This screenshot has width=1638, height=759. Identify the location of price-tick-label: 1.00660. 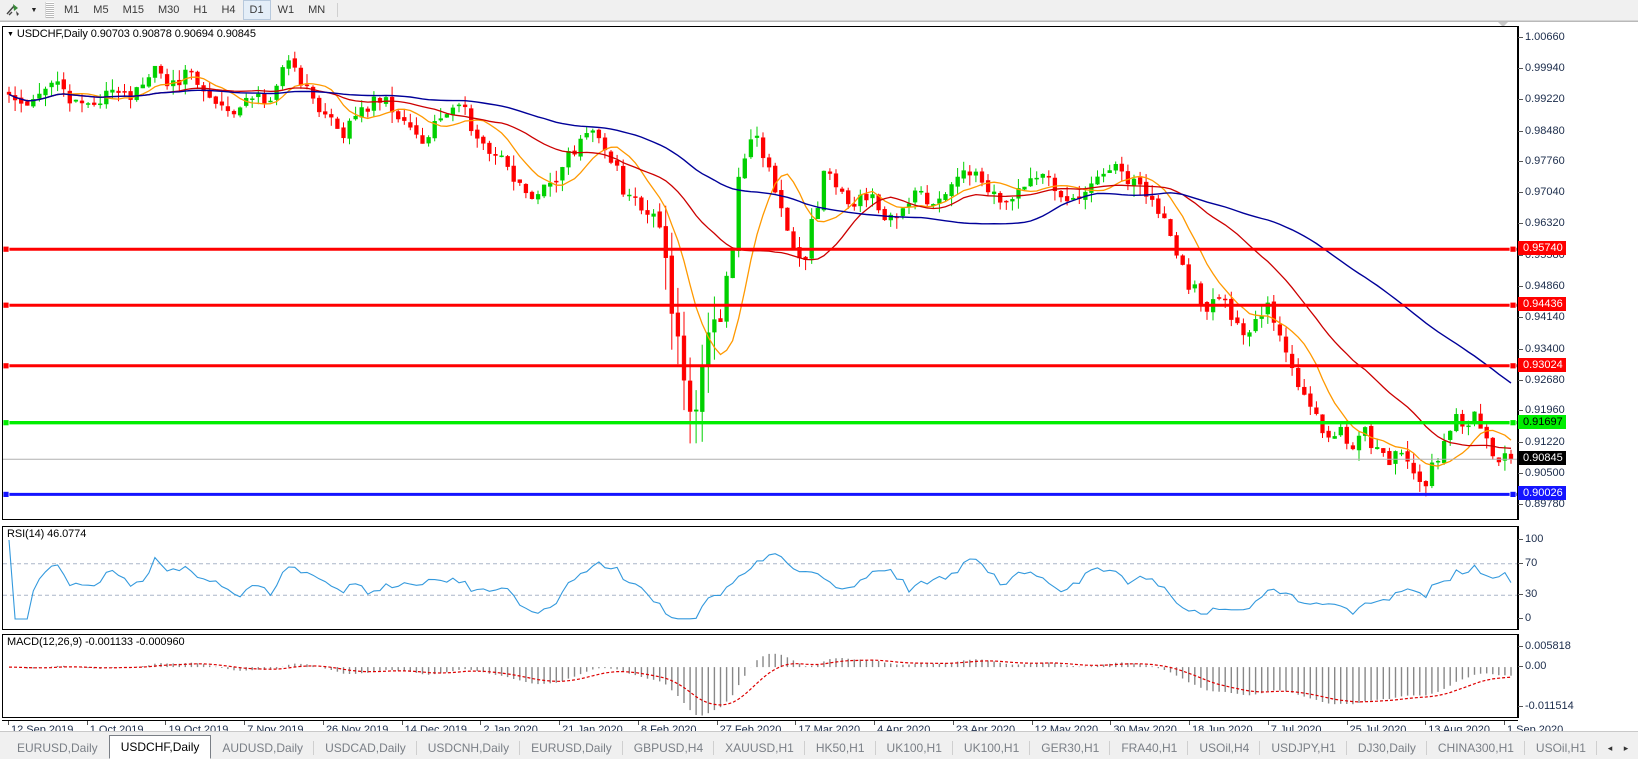
(1545, 37).